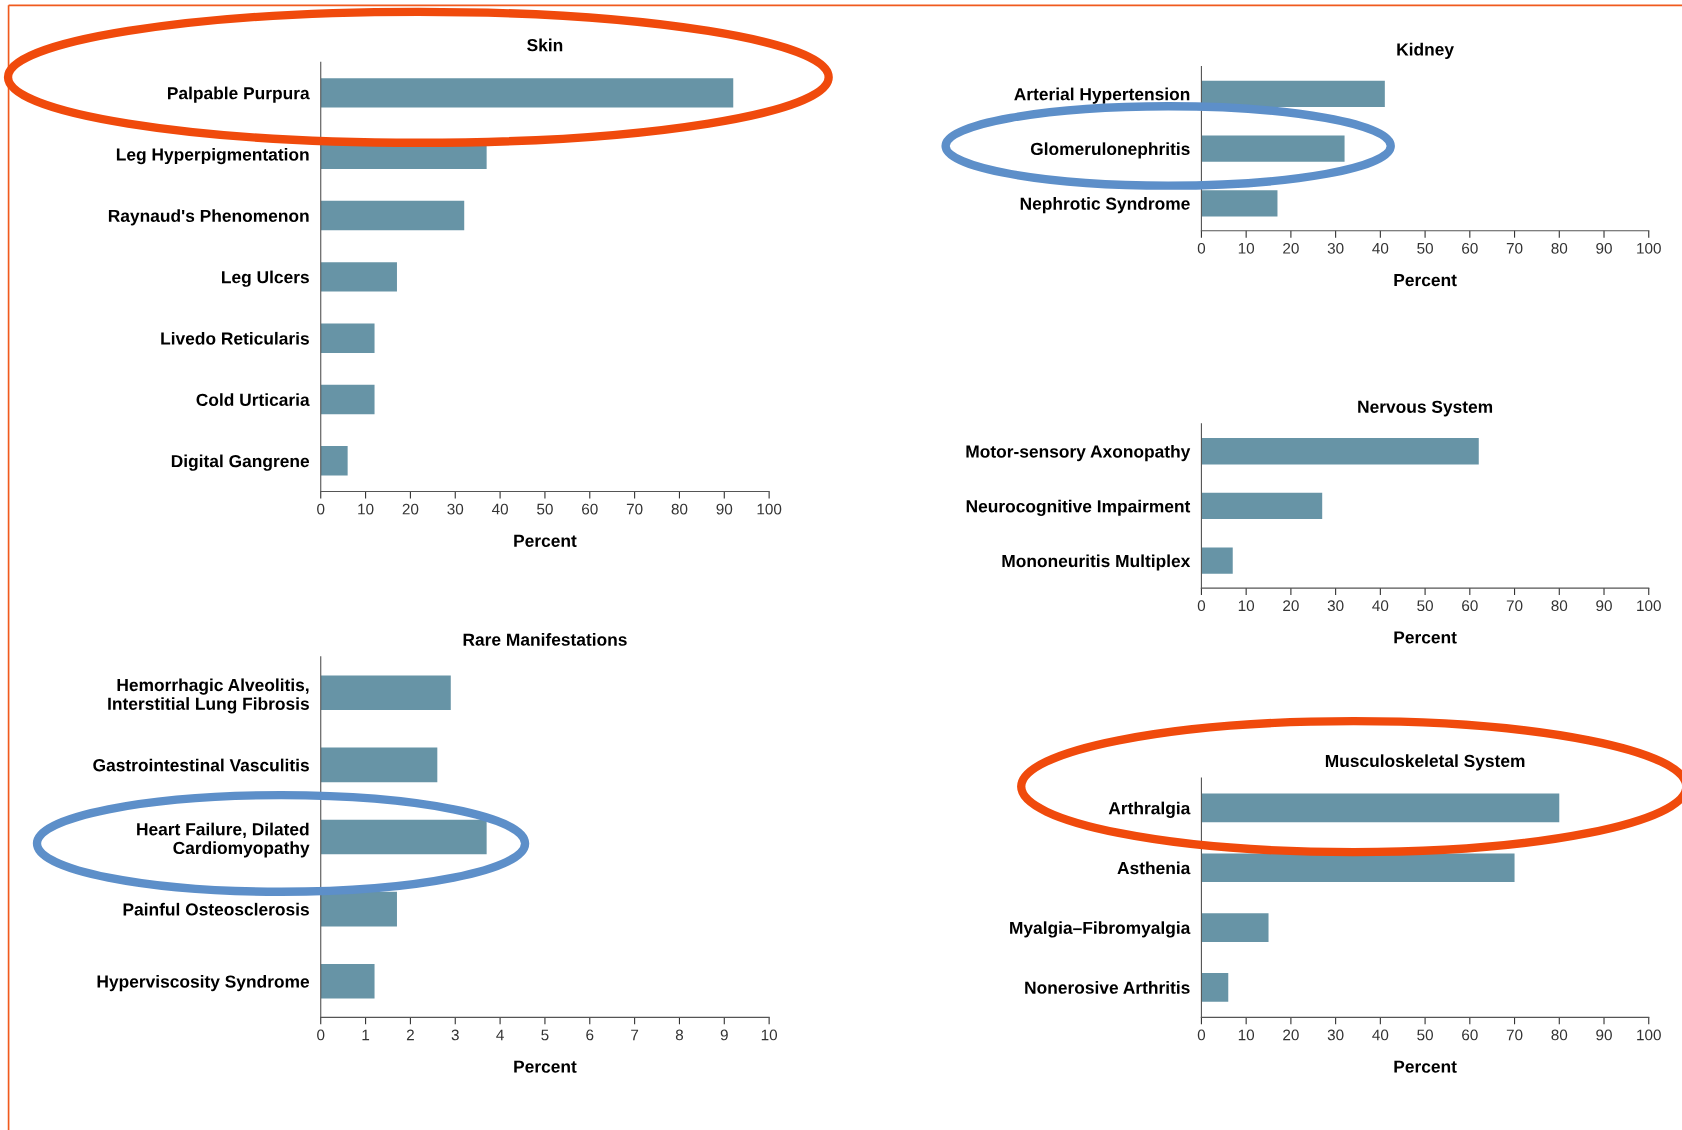  What do you see at coordinates (1154, 868) in the screenshot?
I see `y-tick-label: Asthenia` at bounding box center [1154, 868].